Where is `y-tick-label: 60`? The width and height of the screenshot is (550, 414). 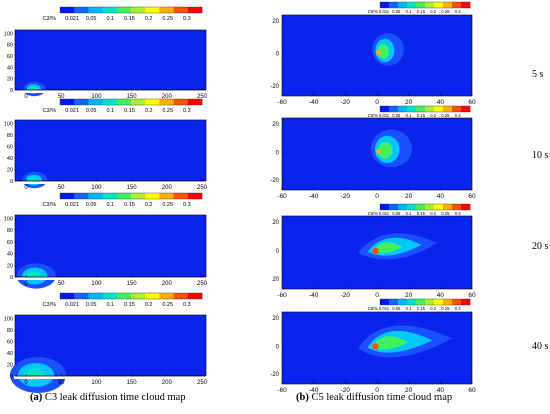
y-tick-label: 60 is located at coordinates (10, 243).